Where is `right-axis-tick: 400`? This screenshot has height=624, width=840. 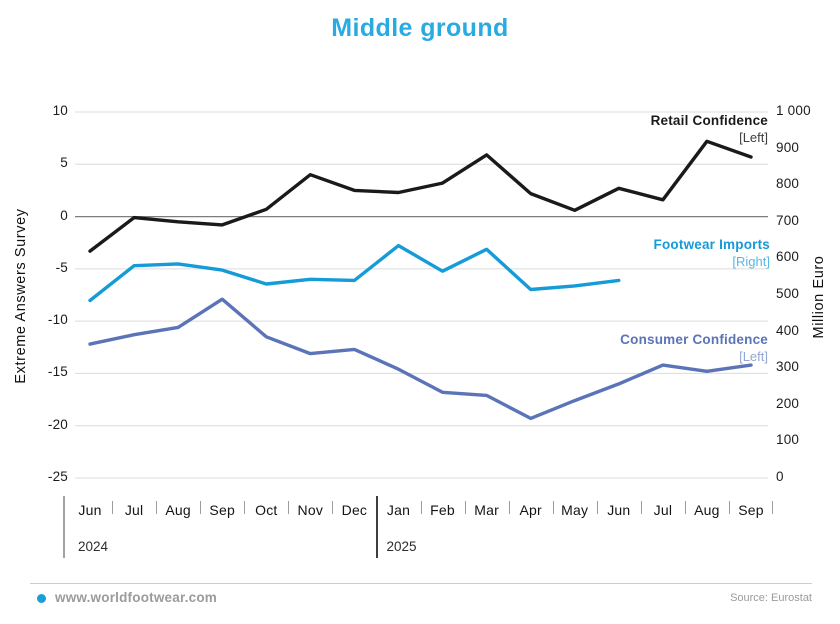 right-axis-tick: 400 is located at coordinates (788, 330).